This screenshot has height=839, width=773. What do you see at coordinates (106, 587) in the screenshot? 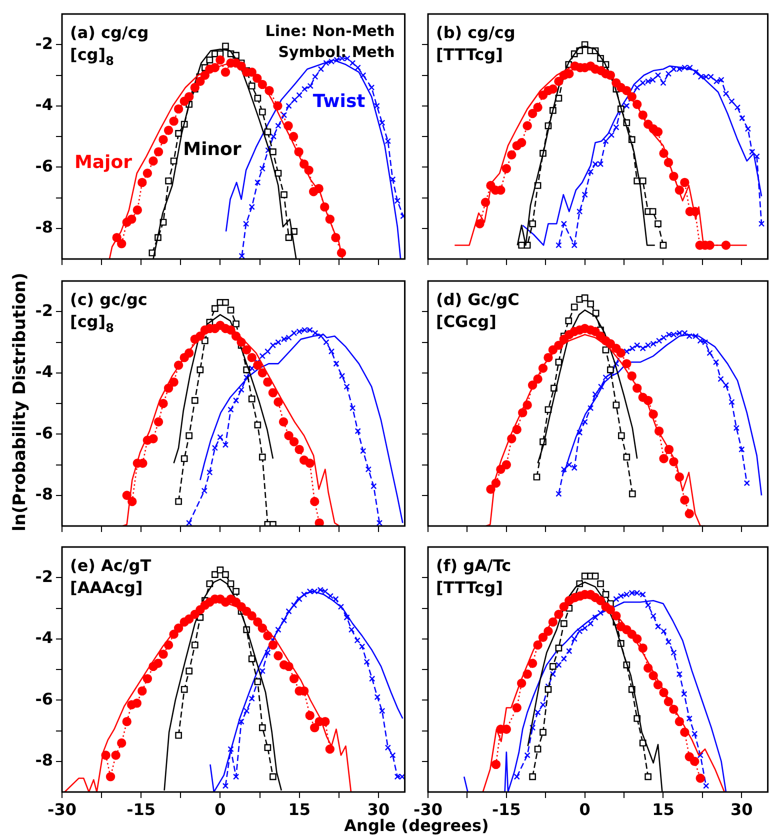
I see `text: [AAAcg]` at bounding box center [106, 587].